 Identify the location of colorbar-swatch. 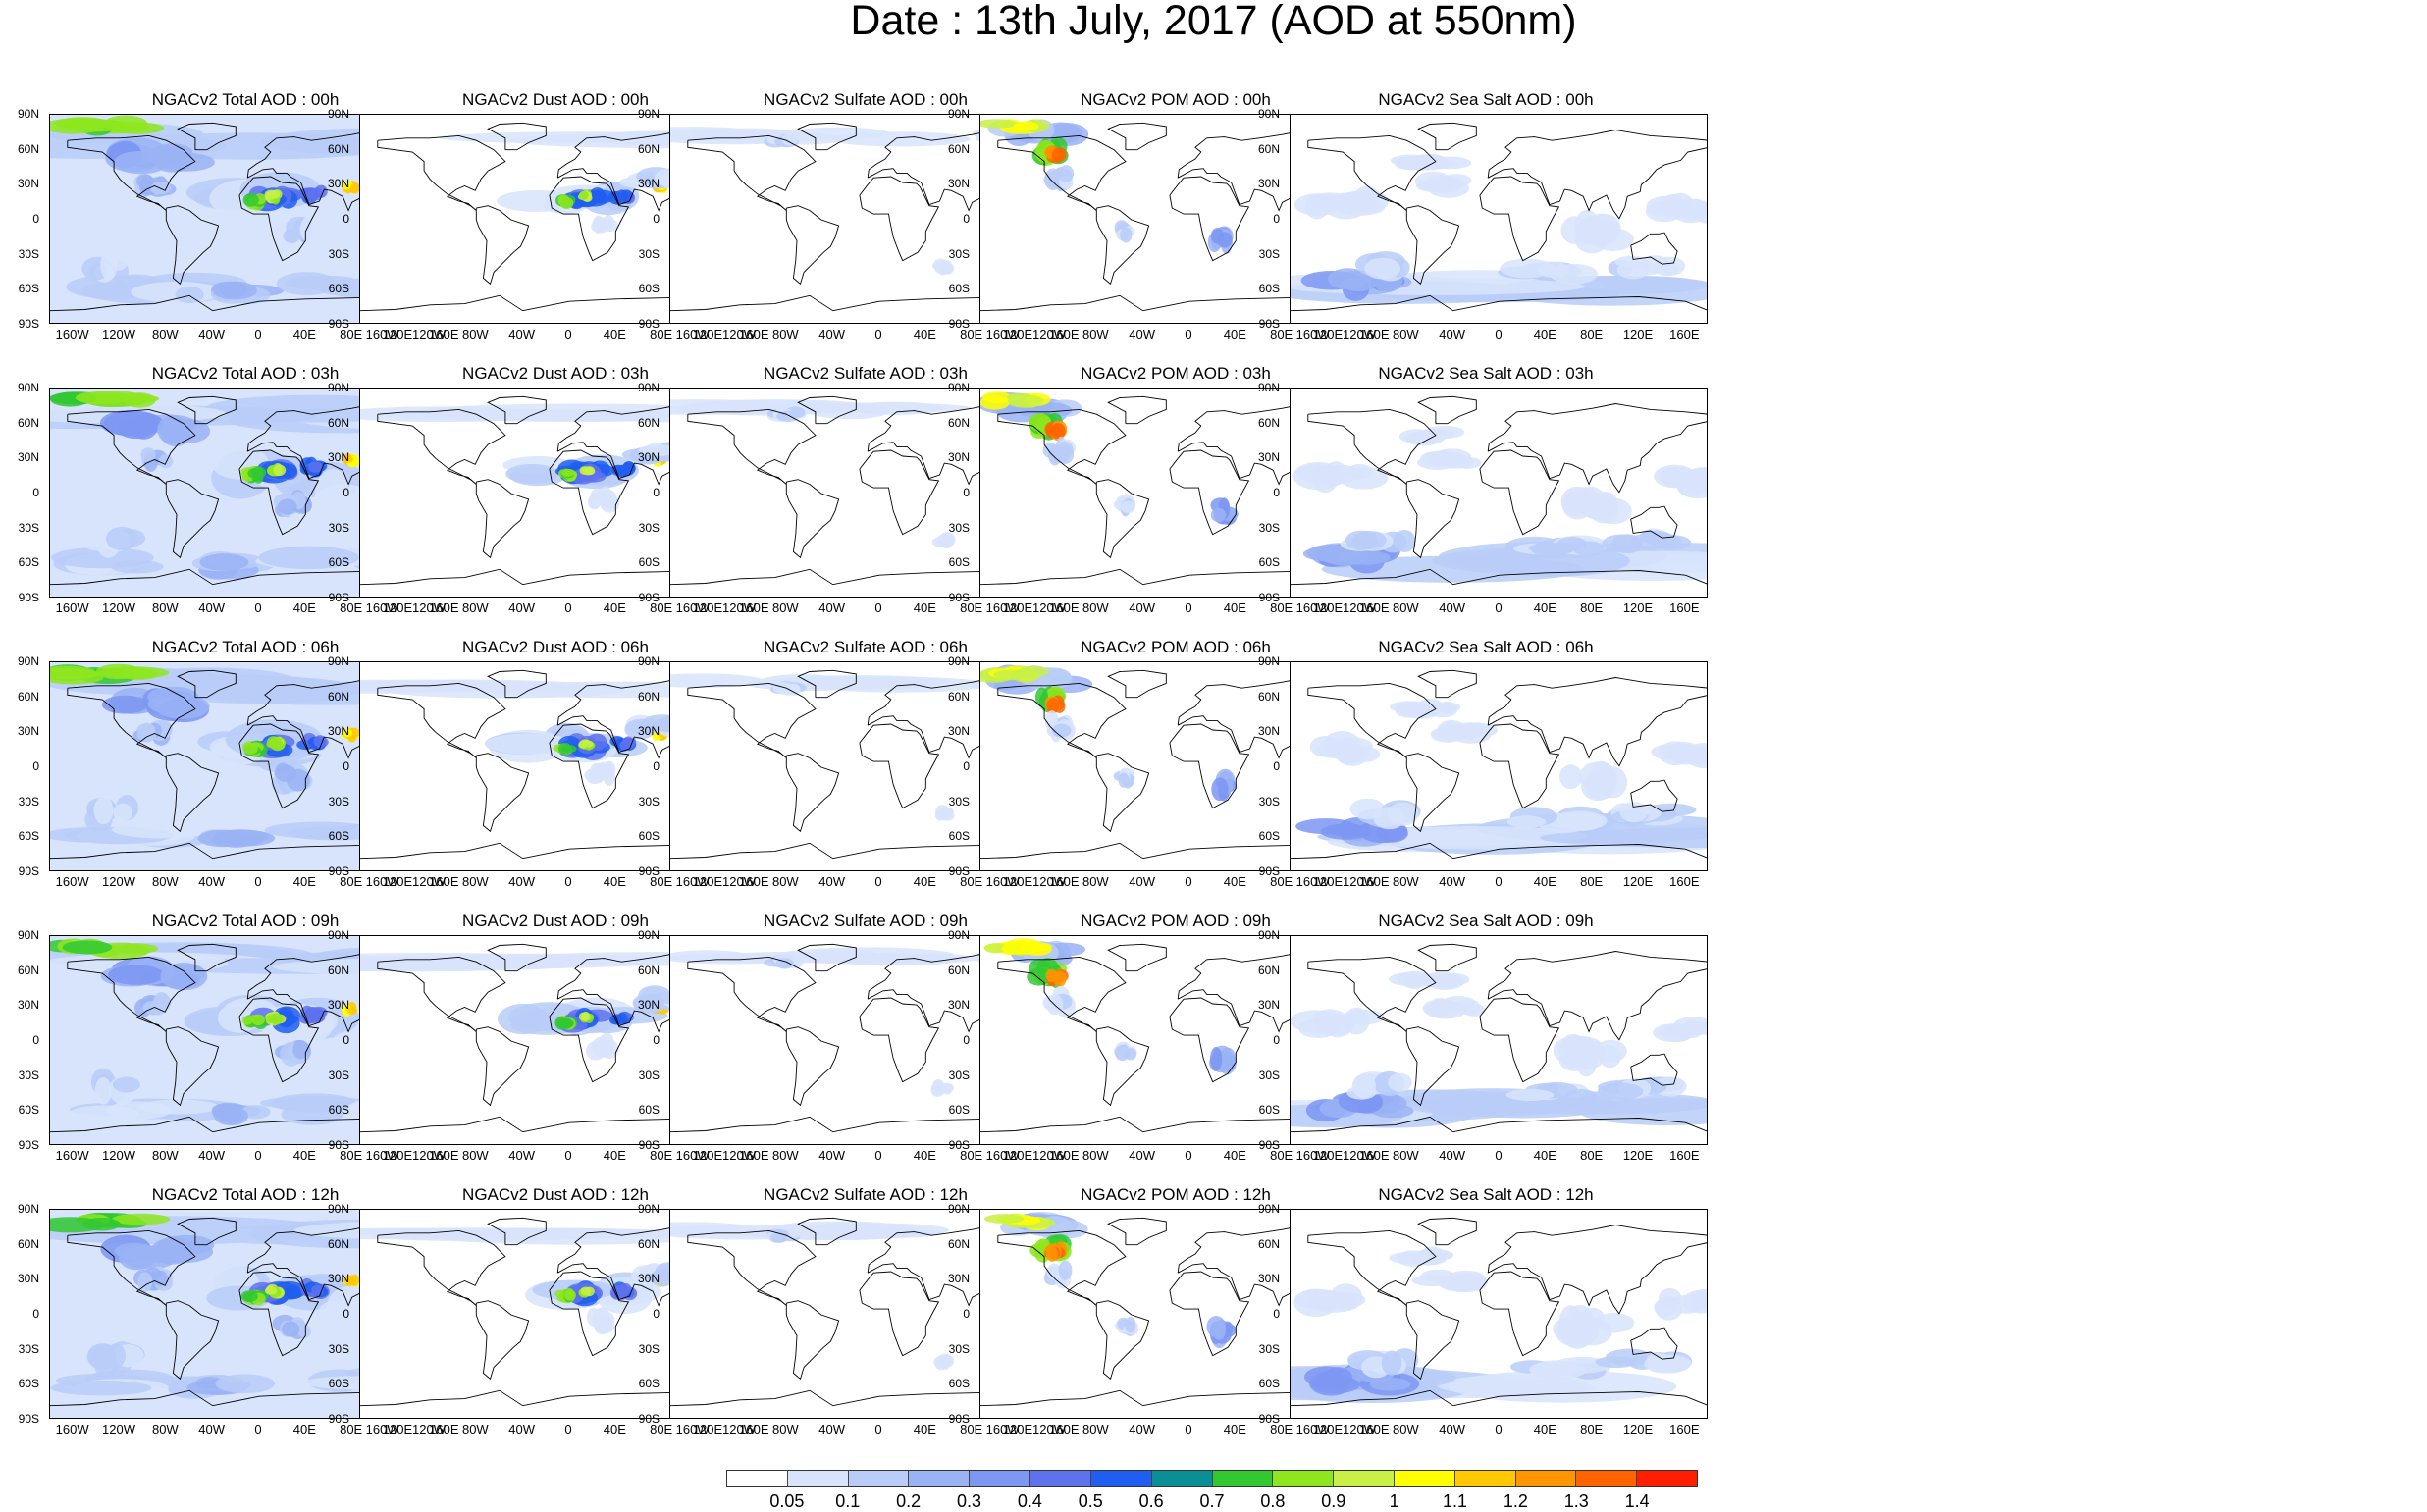
(1304, 1478).